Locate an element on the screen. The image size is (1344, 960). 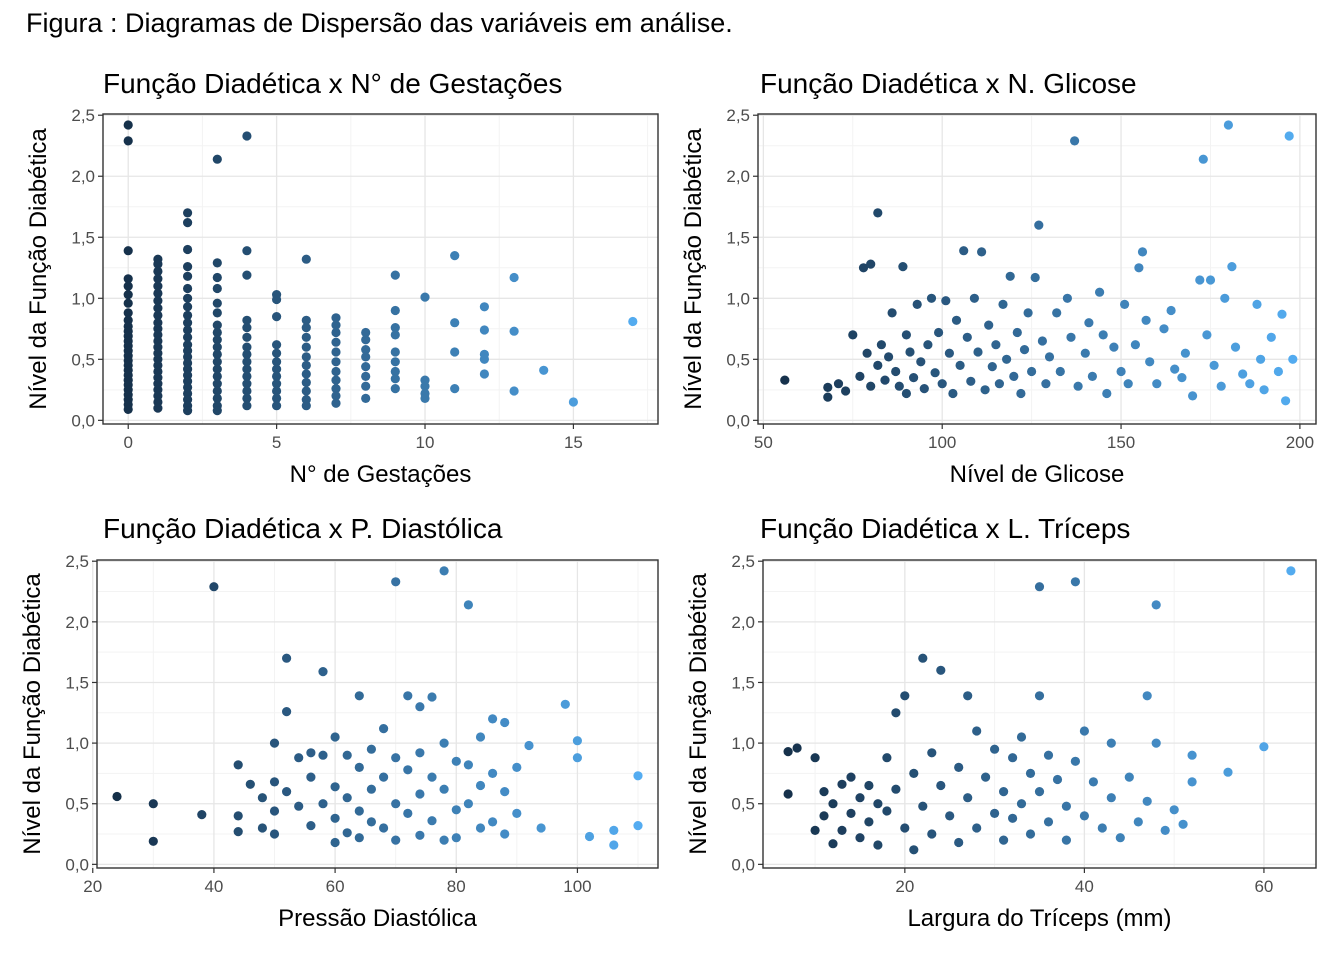
plot-background is located at coordinates (380, 269).